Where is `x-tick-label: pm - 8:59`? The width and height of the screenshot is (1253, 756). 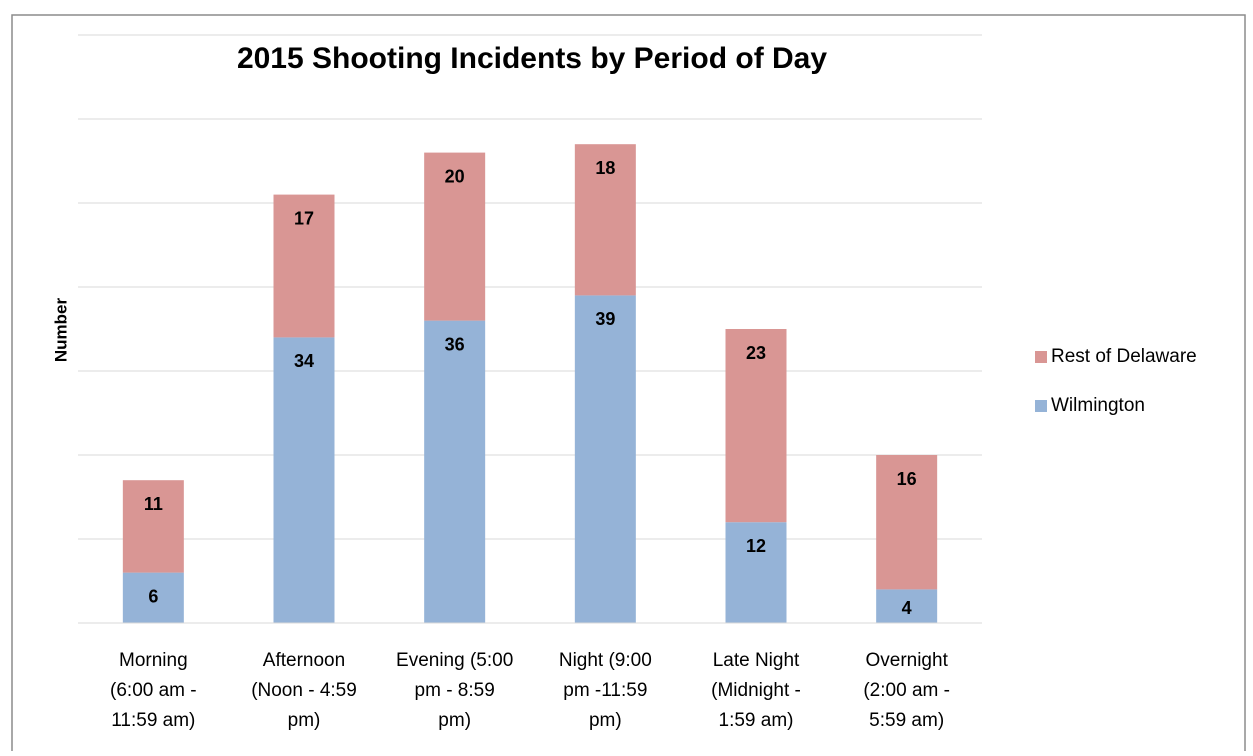 x-tick-label: pm - 8:59 is located at coordinates (455, 690).